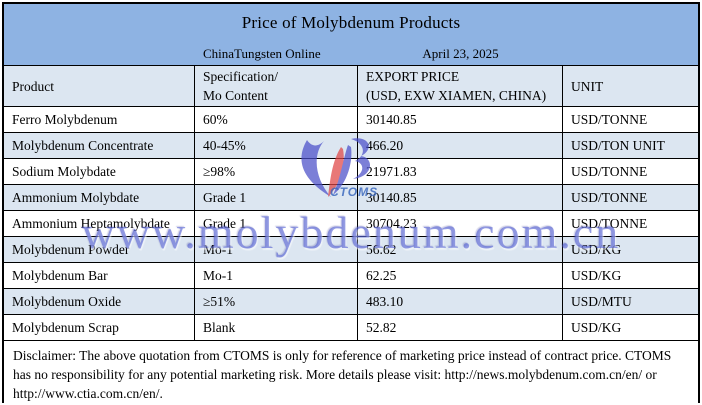  I want to click on table-row: Sodium Molybdate ≥98% 21971.83 USD/TONNE, so click(351, 172).